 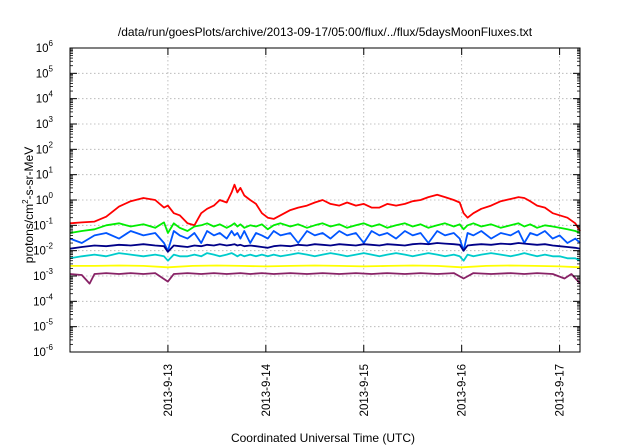 What do you see at coordinates (43, 300) in the screenshot?
I see `y-tick-label: 10⁻⁴` at bounding box center [43, 300].